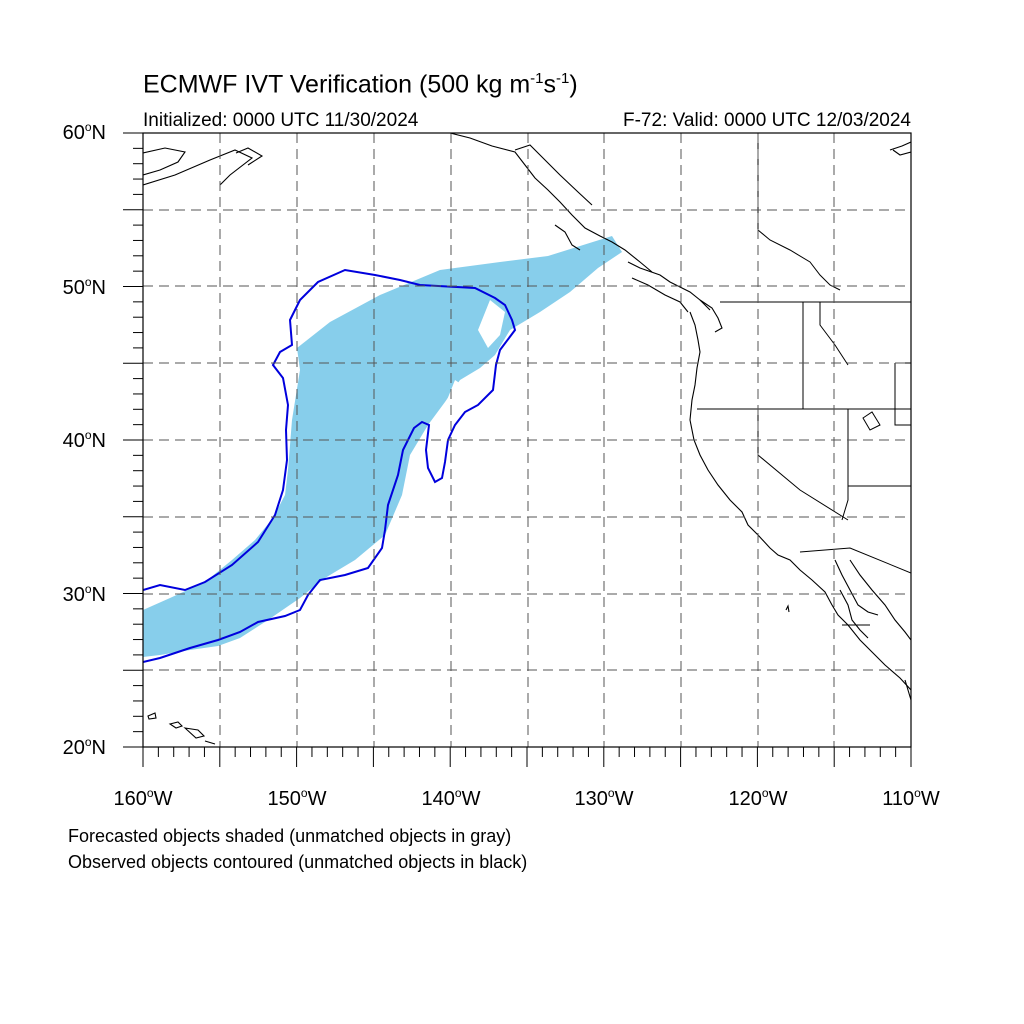 Image resolution: width=1024 pixels, height=1024 pixels. I want to click on lon-label-110: 110oW, so click(911, 798).